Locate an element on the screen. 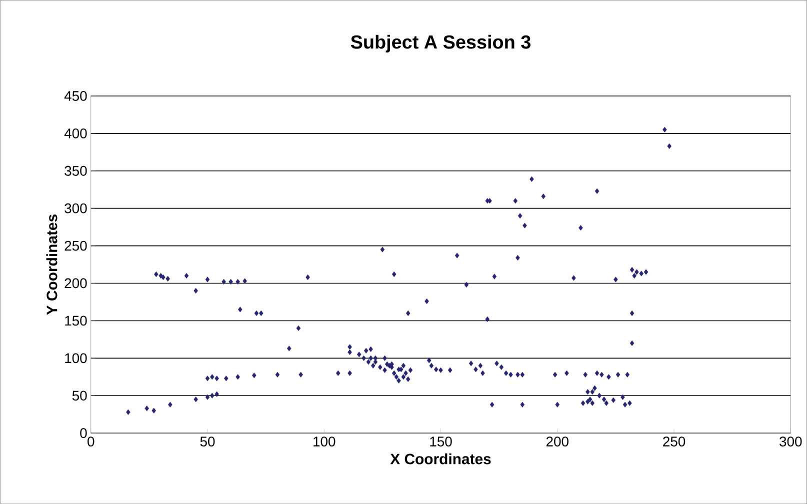 This screenshot has height=504, width=807. y-tick-label: 400 is located at coordinates (75, 133).